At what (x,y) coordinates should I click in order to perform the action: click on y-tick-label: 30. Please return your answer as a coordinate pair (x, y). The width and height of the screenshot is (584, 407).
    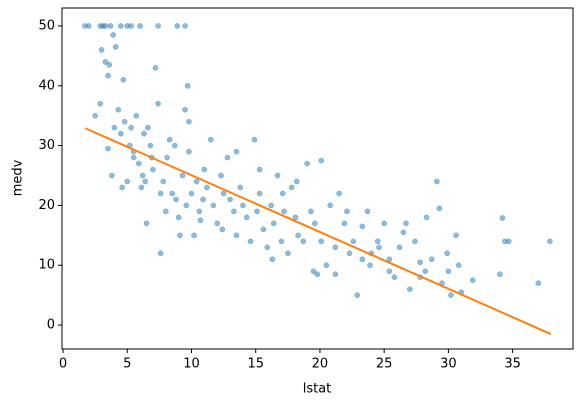
    Looking at the image, I should click on (46, 145).